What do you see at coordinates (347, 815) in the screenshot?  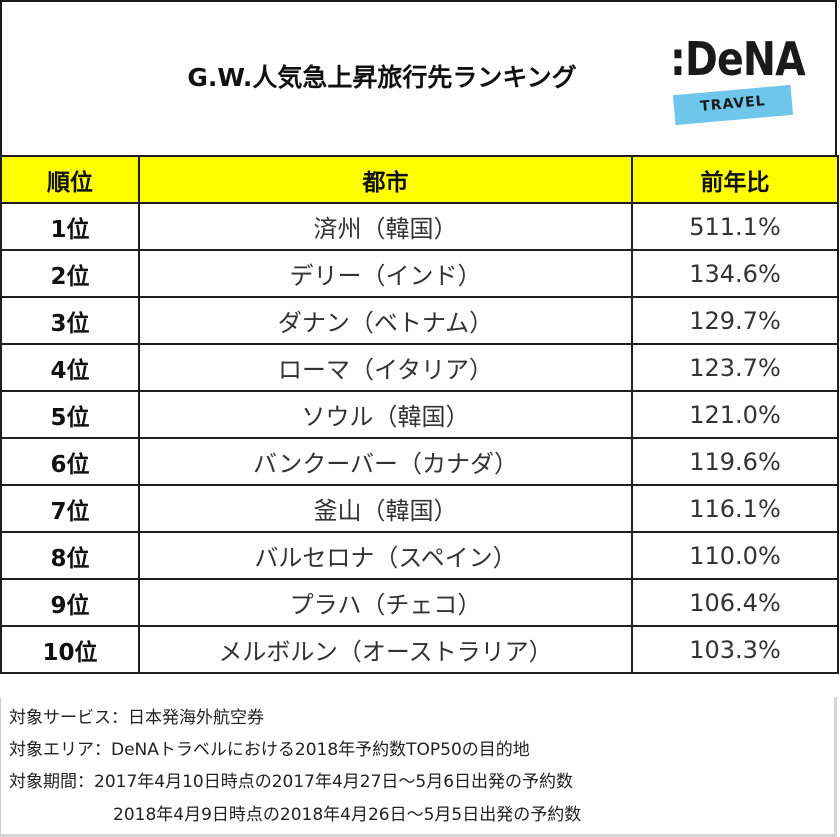 I see `note-period-continued: 2018年4月9日時点の2018年4月26日～5月5日出発の予約数` at bounding box center [347, 815].